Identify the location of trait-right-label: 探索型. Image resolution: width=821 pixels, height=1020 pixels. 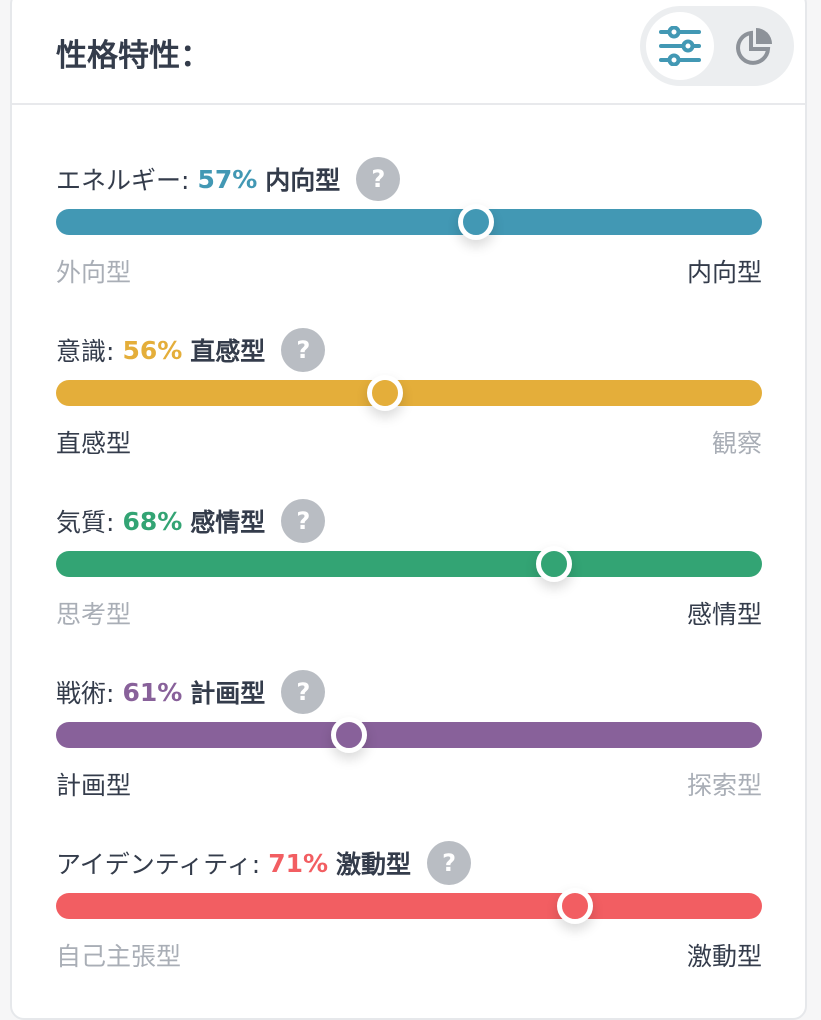
(724, 785).